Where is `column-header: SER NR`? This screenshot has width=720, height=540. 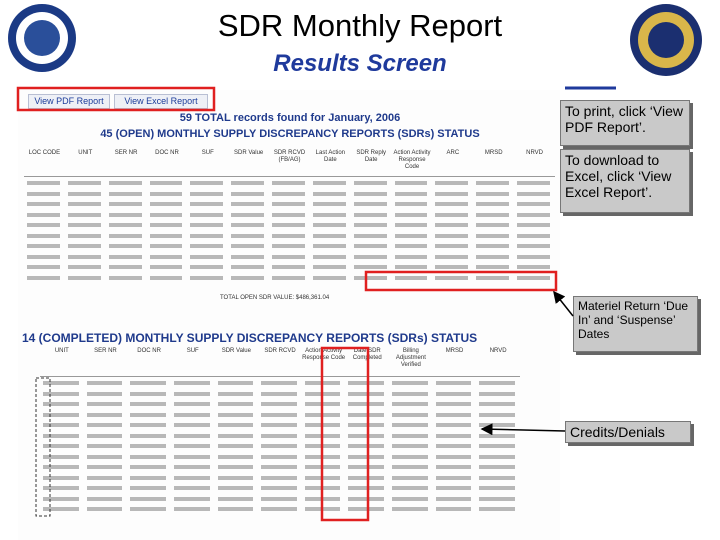
column-header: SER NR is located at coordinates (105, 351).